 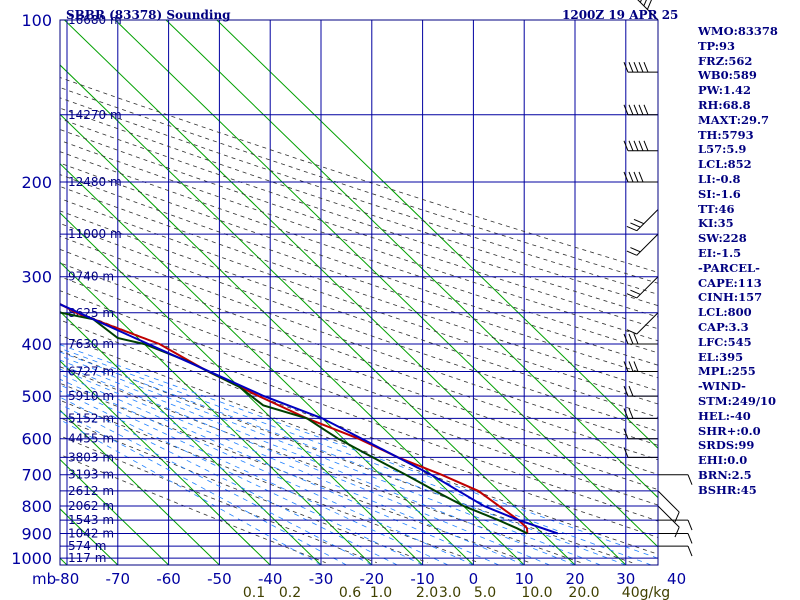 What do you see at coordinates (720, 252) in the screenshot?
I see `index-item: EI:-1.5` at bounding box center [720, 252].